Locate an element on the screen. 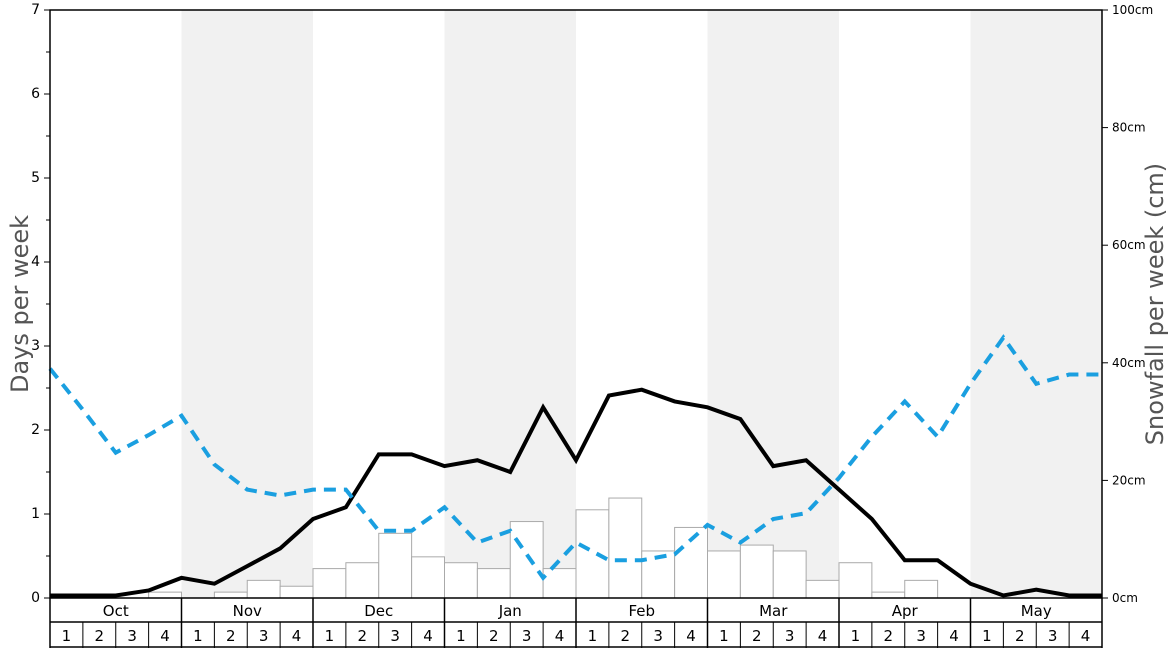 This screenshot has height=648, width=1168. left-tick-label: 3 is located at coordinates (35, 346).